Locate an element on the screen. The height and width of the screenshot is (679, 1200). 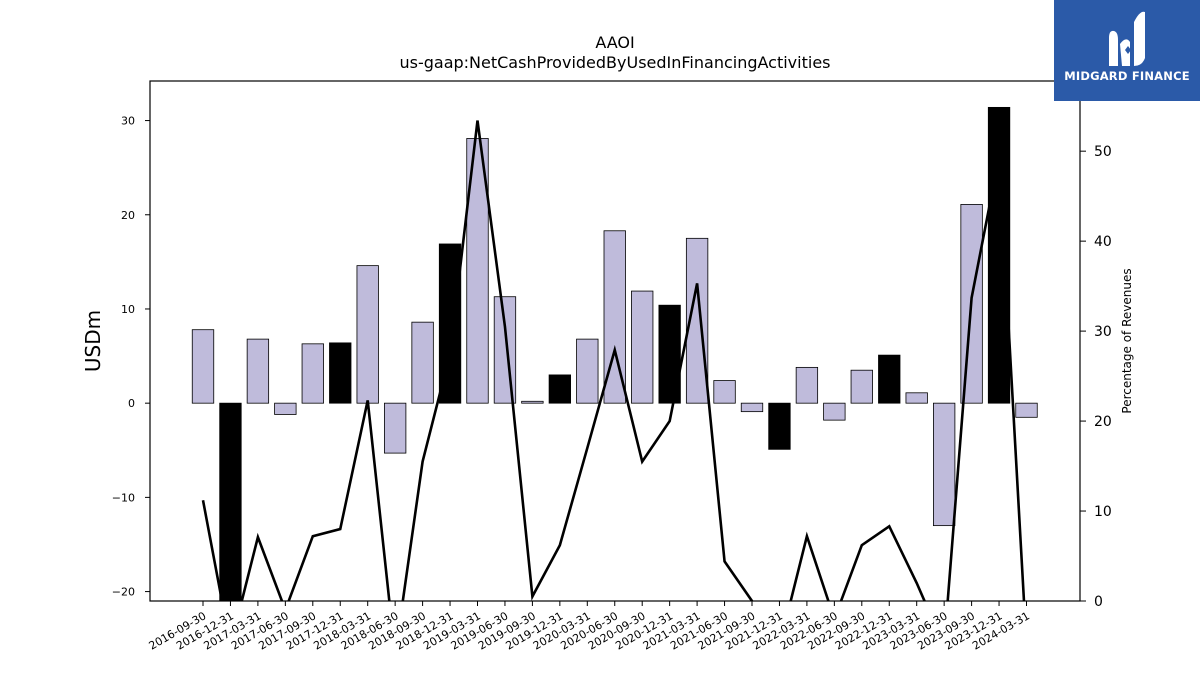
right-axis: 0 10 20 30 40 50 is located at coordinates (1096, 377).